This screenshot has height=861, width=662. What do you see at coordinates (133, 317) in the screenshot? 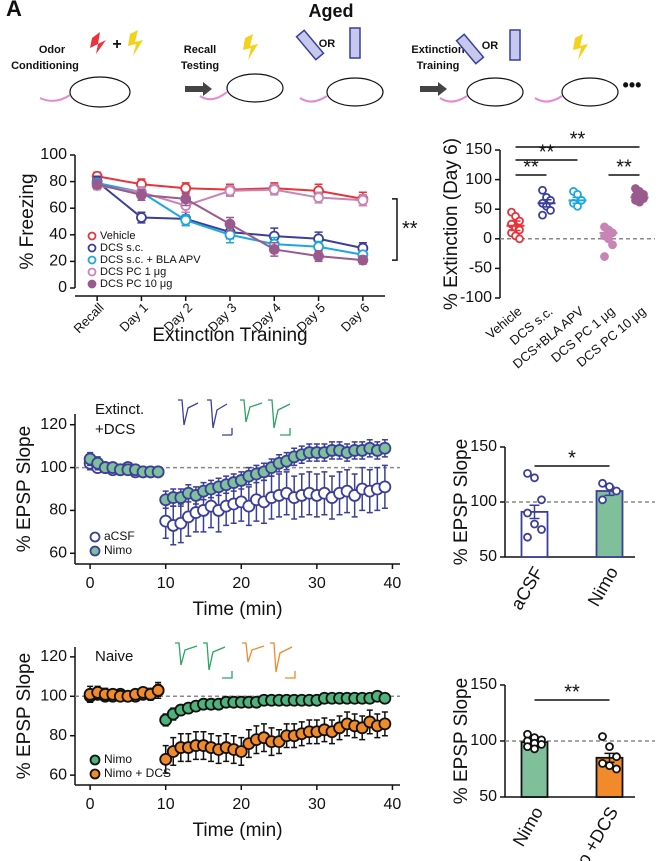
I see `x-tick-label: Day 1` at bounding box center [133, 317].